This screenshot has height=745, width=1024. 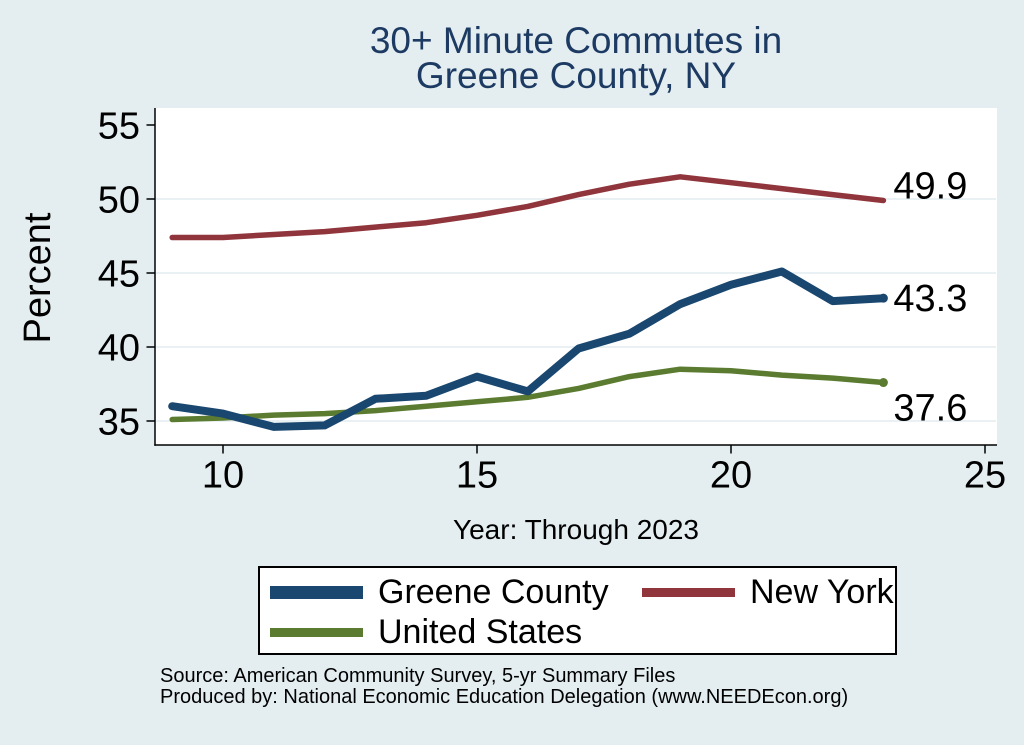 I want to click on greene-county-line-swatch, so click(x=316, y=592).